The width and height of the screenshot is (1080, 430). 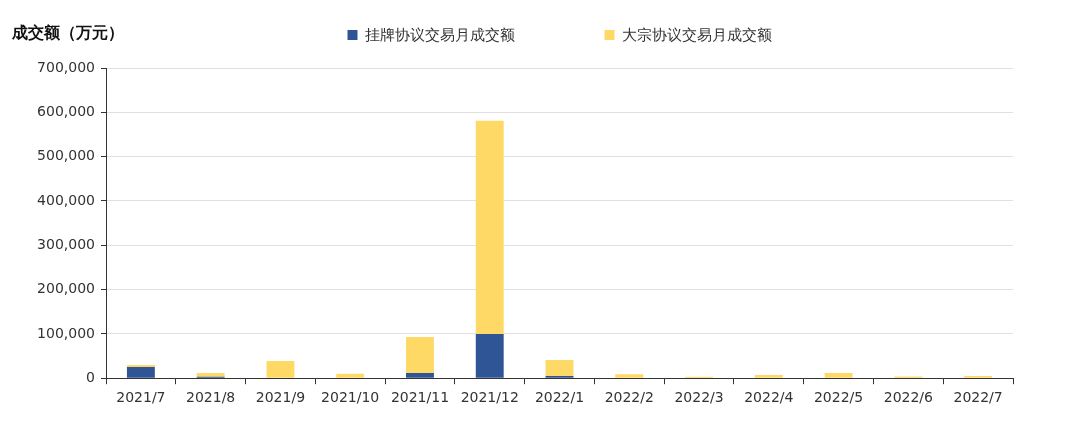 I want to click on x-tick-label: 2021/7, so click(x=141, y=397).